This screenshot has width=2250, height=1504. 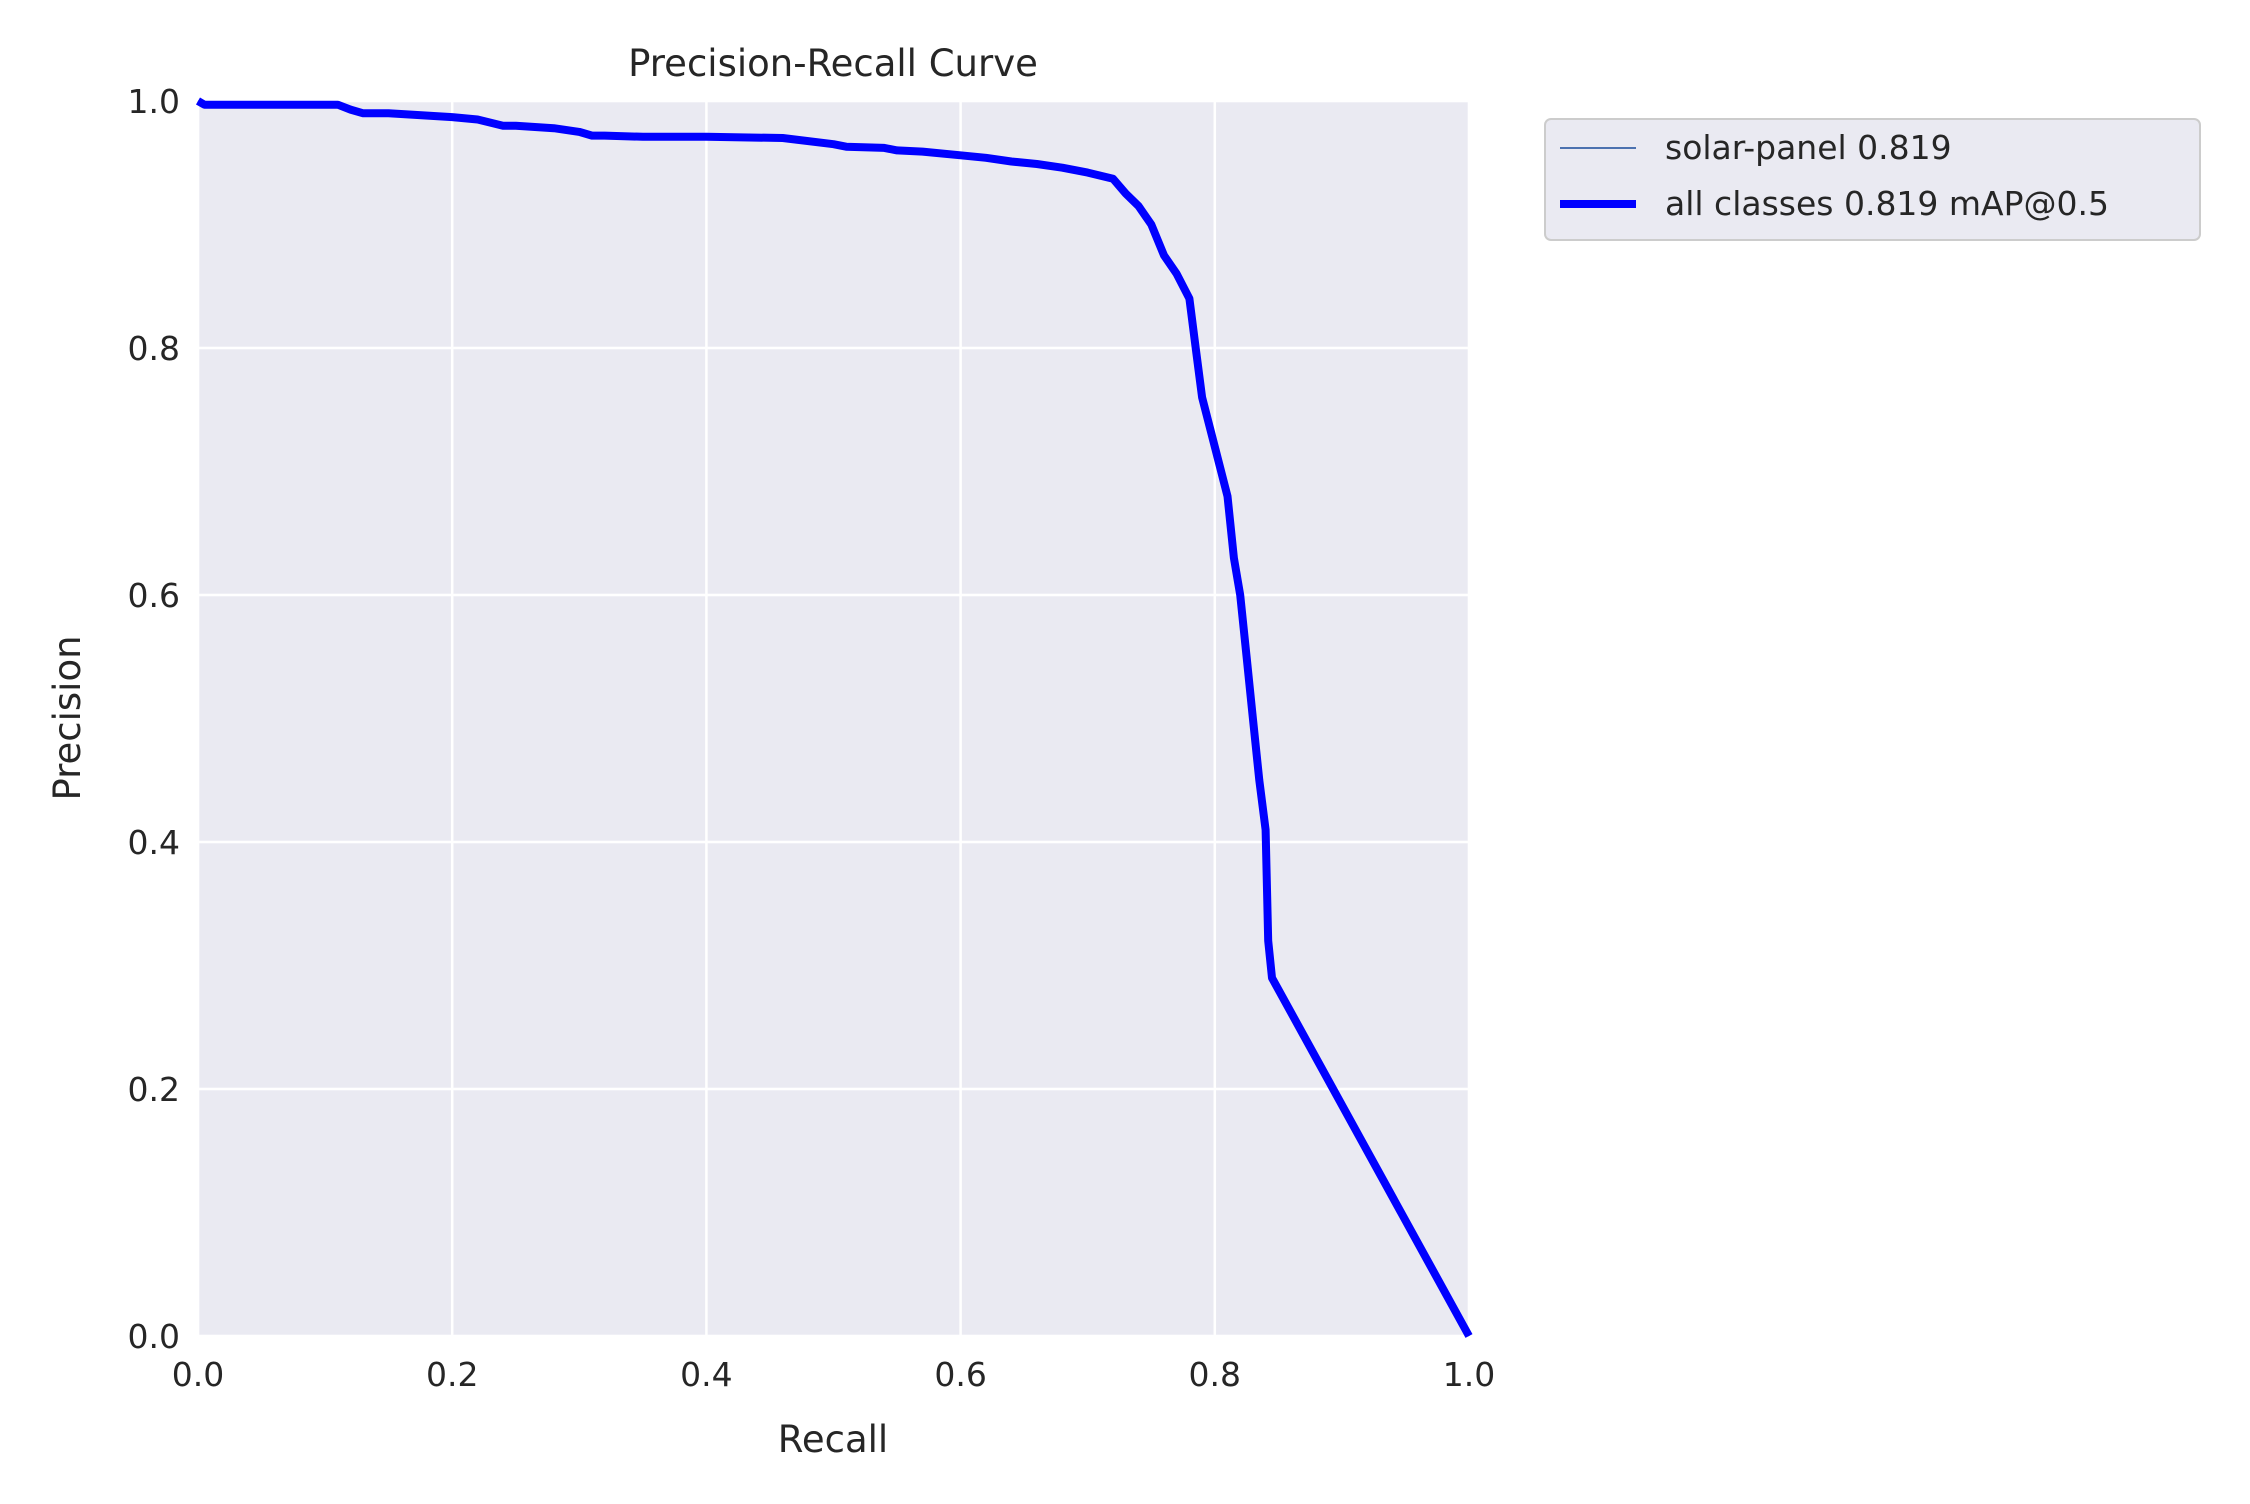 I want to click on x-axis-label: Recall, so click(x=833, y=1439).